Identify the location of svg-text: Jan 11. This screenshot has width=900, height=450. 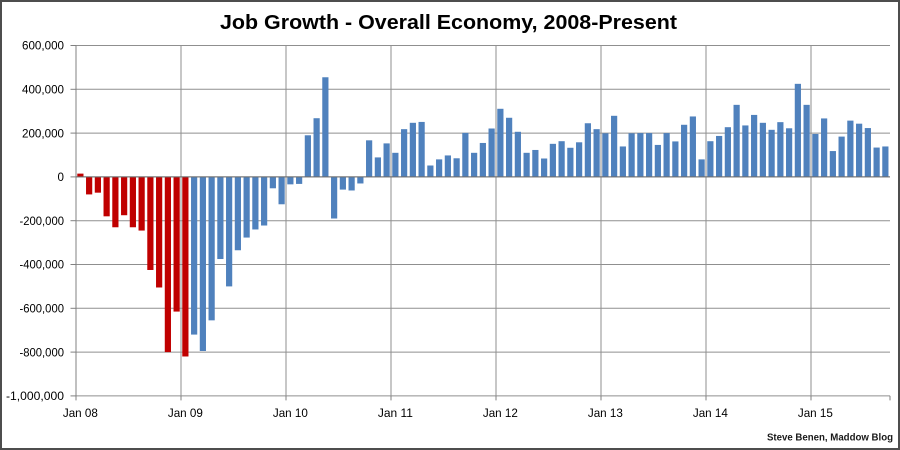
(395, 413).